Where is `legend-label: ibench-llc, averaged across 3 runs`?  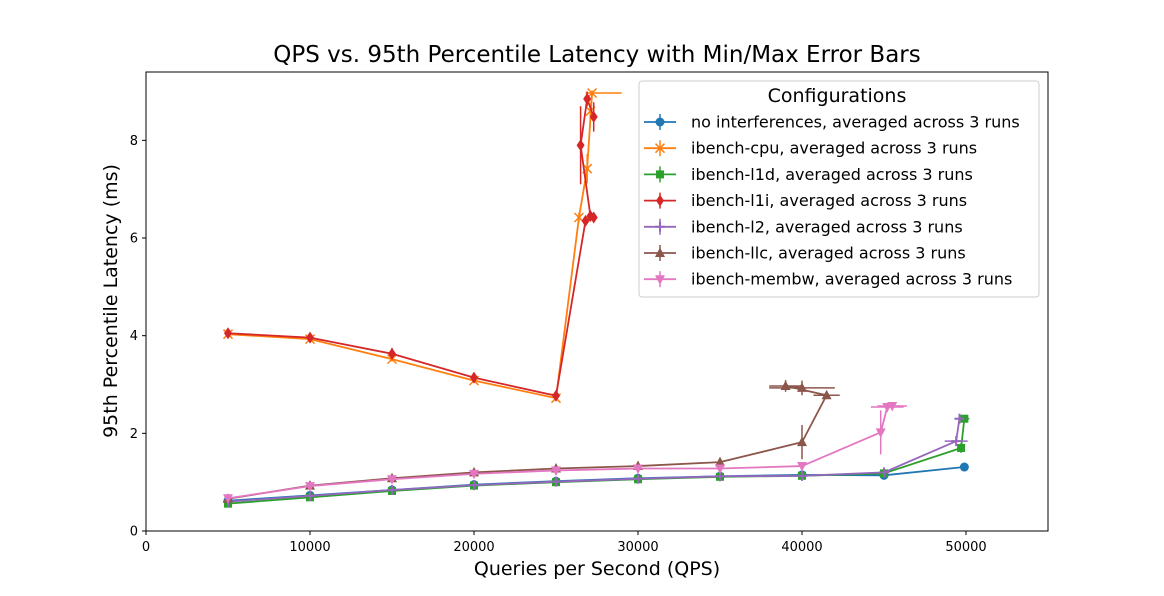
legend-label: ibench-llc, averaged across 3 runs is located at coordinates (828, 253).